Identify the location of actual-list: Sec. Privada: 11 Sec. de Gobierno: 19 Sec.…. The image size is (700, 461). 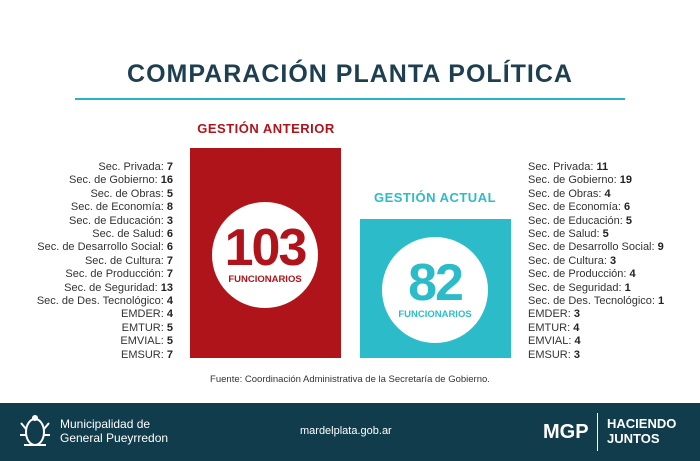
(596, 261).